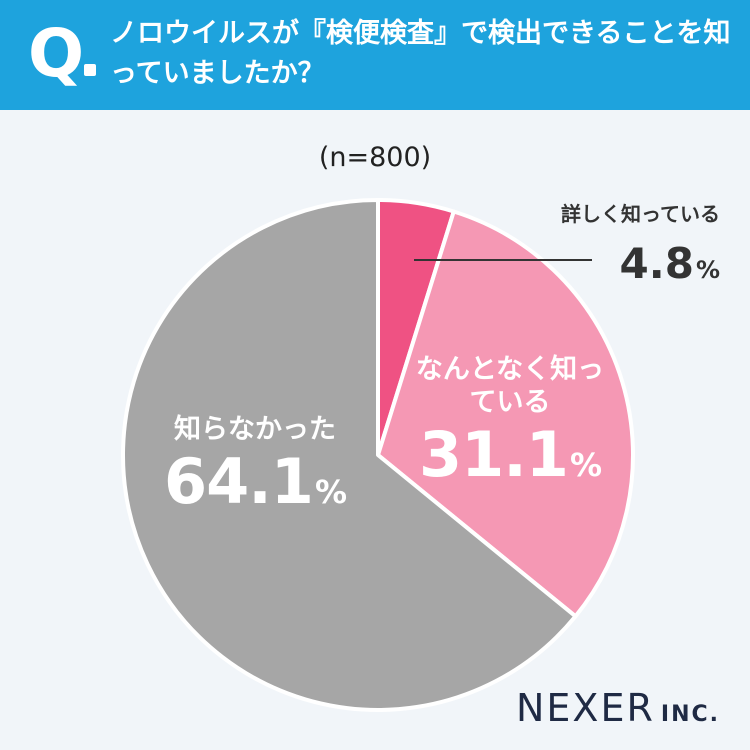  What do you see at coordinates (585, 465) in the screenshot?
I see `slice-value-somewhat-unit: %` at bounding box center [585, 465].